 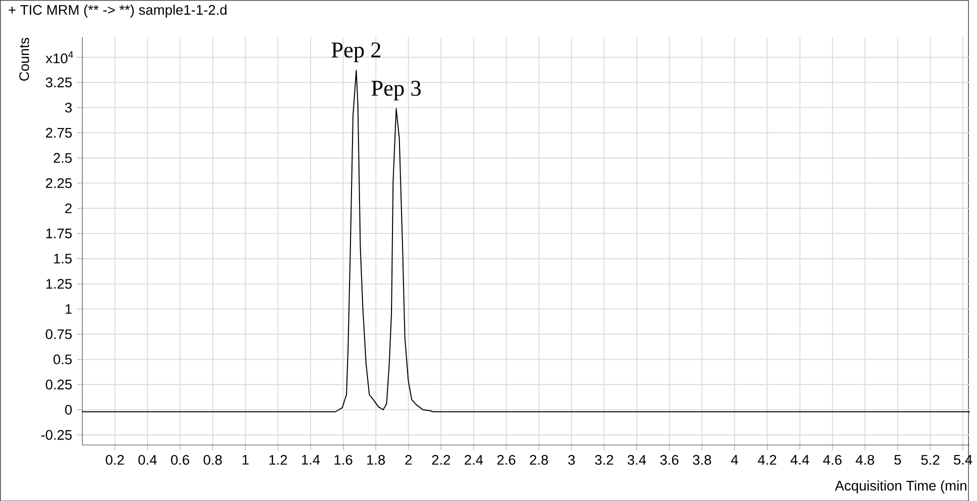 I want to click on x-tick-label: 1, so click(x=245, y=459).